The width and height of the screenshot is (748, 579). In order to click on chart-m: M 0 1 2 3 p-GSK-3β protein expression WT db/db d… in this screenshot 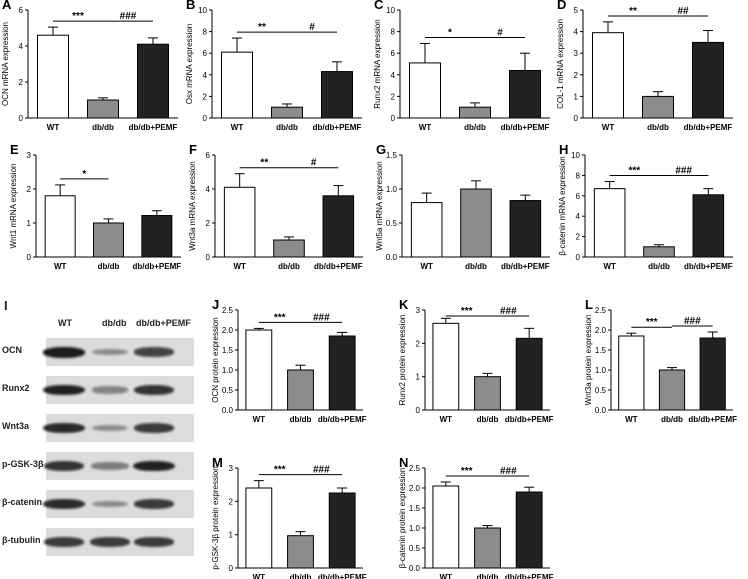, I will do `click(289, 517)`.